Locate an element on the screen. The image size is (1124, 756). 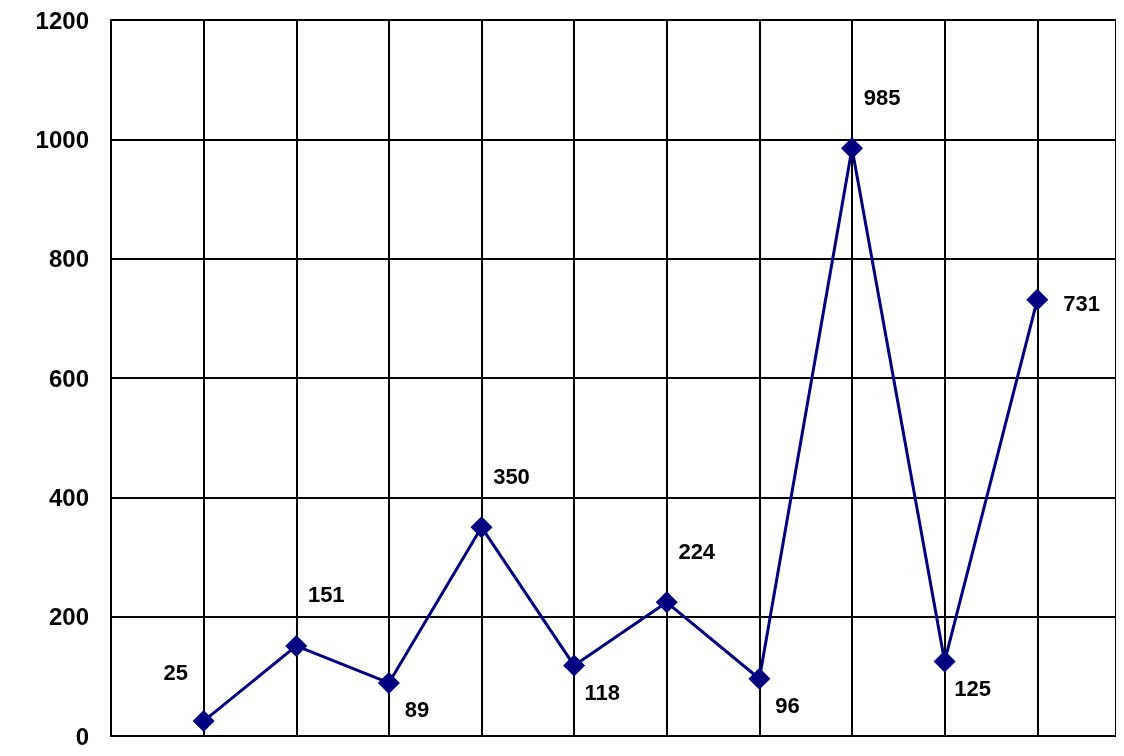
data-label: 350 is located at coordinates (511, 476).